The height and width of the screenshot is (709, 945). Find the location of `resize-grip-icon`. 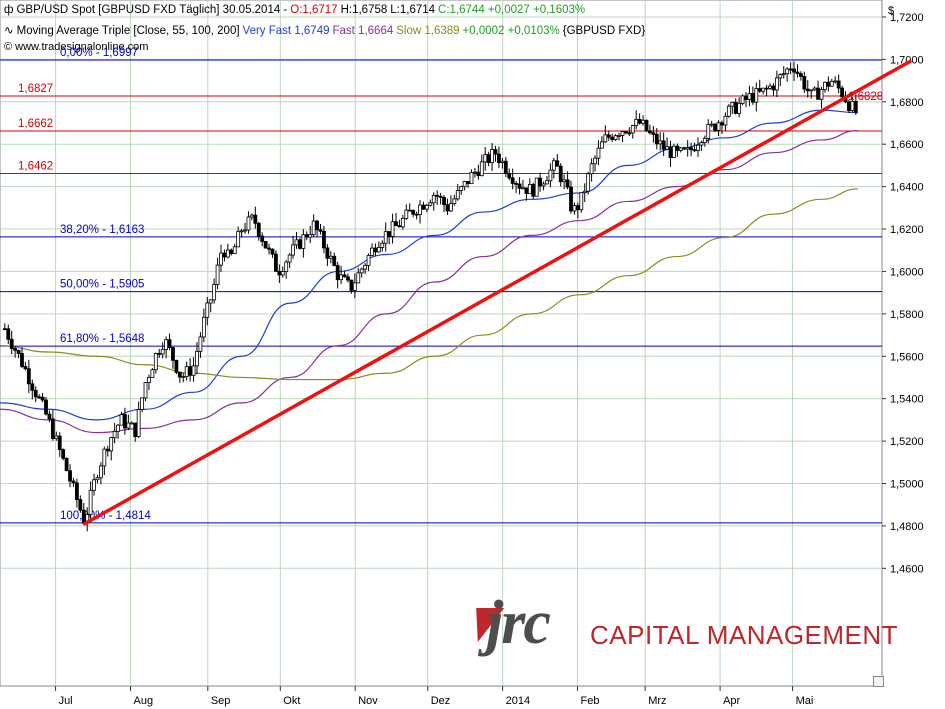

resize-grip-icon is located at coordinates (878, 681).